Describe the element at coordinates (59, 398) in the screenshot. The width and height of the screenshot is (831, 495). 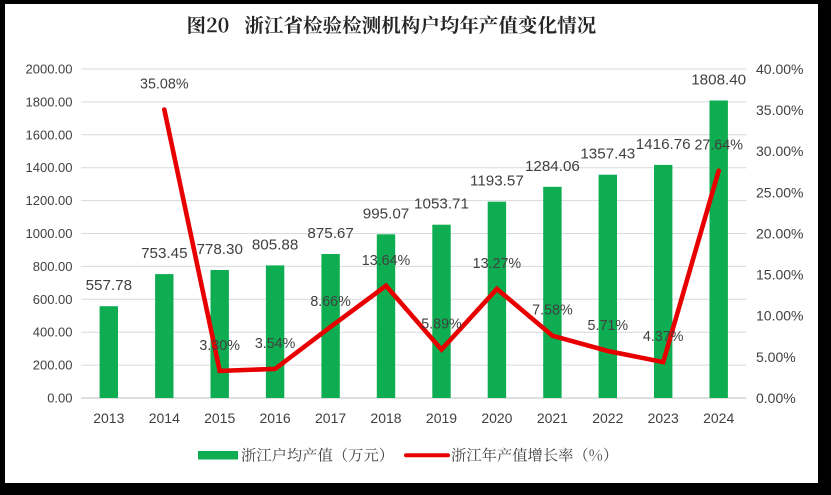
I see `svg-text: 0.00` at that location.